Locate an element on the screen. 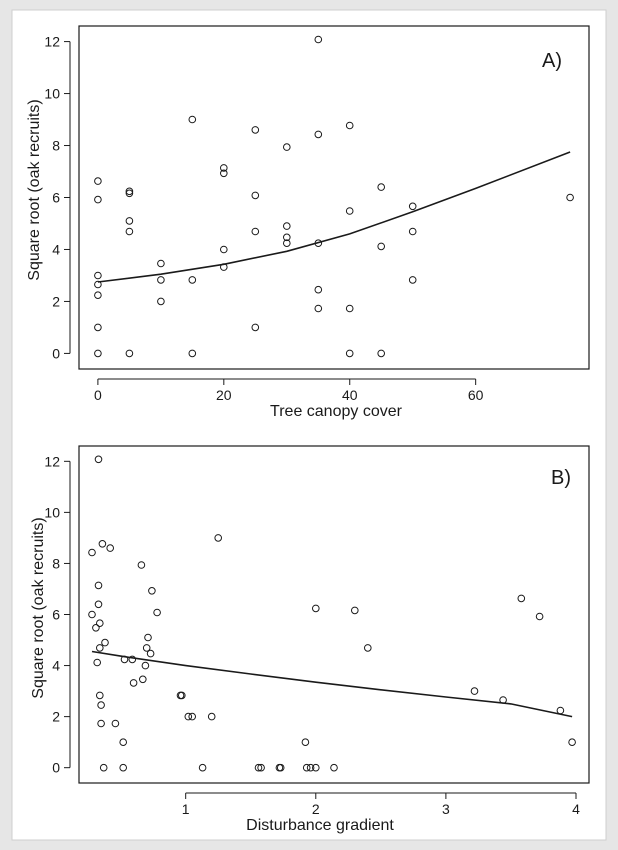 The width and height of the screenshot is (618, 850). panel-b-y-tick-label: 0 is located at coordinates (56, 768).